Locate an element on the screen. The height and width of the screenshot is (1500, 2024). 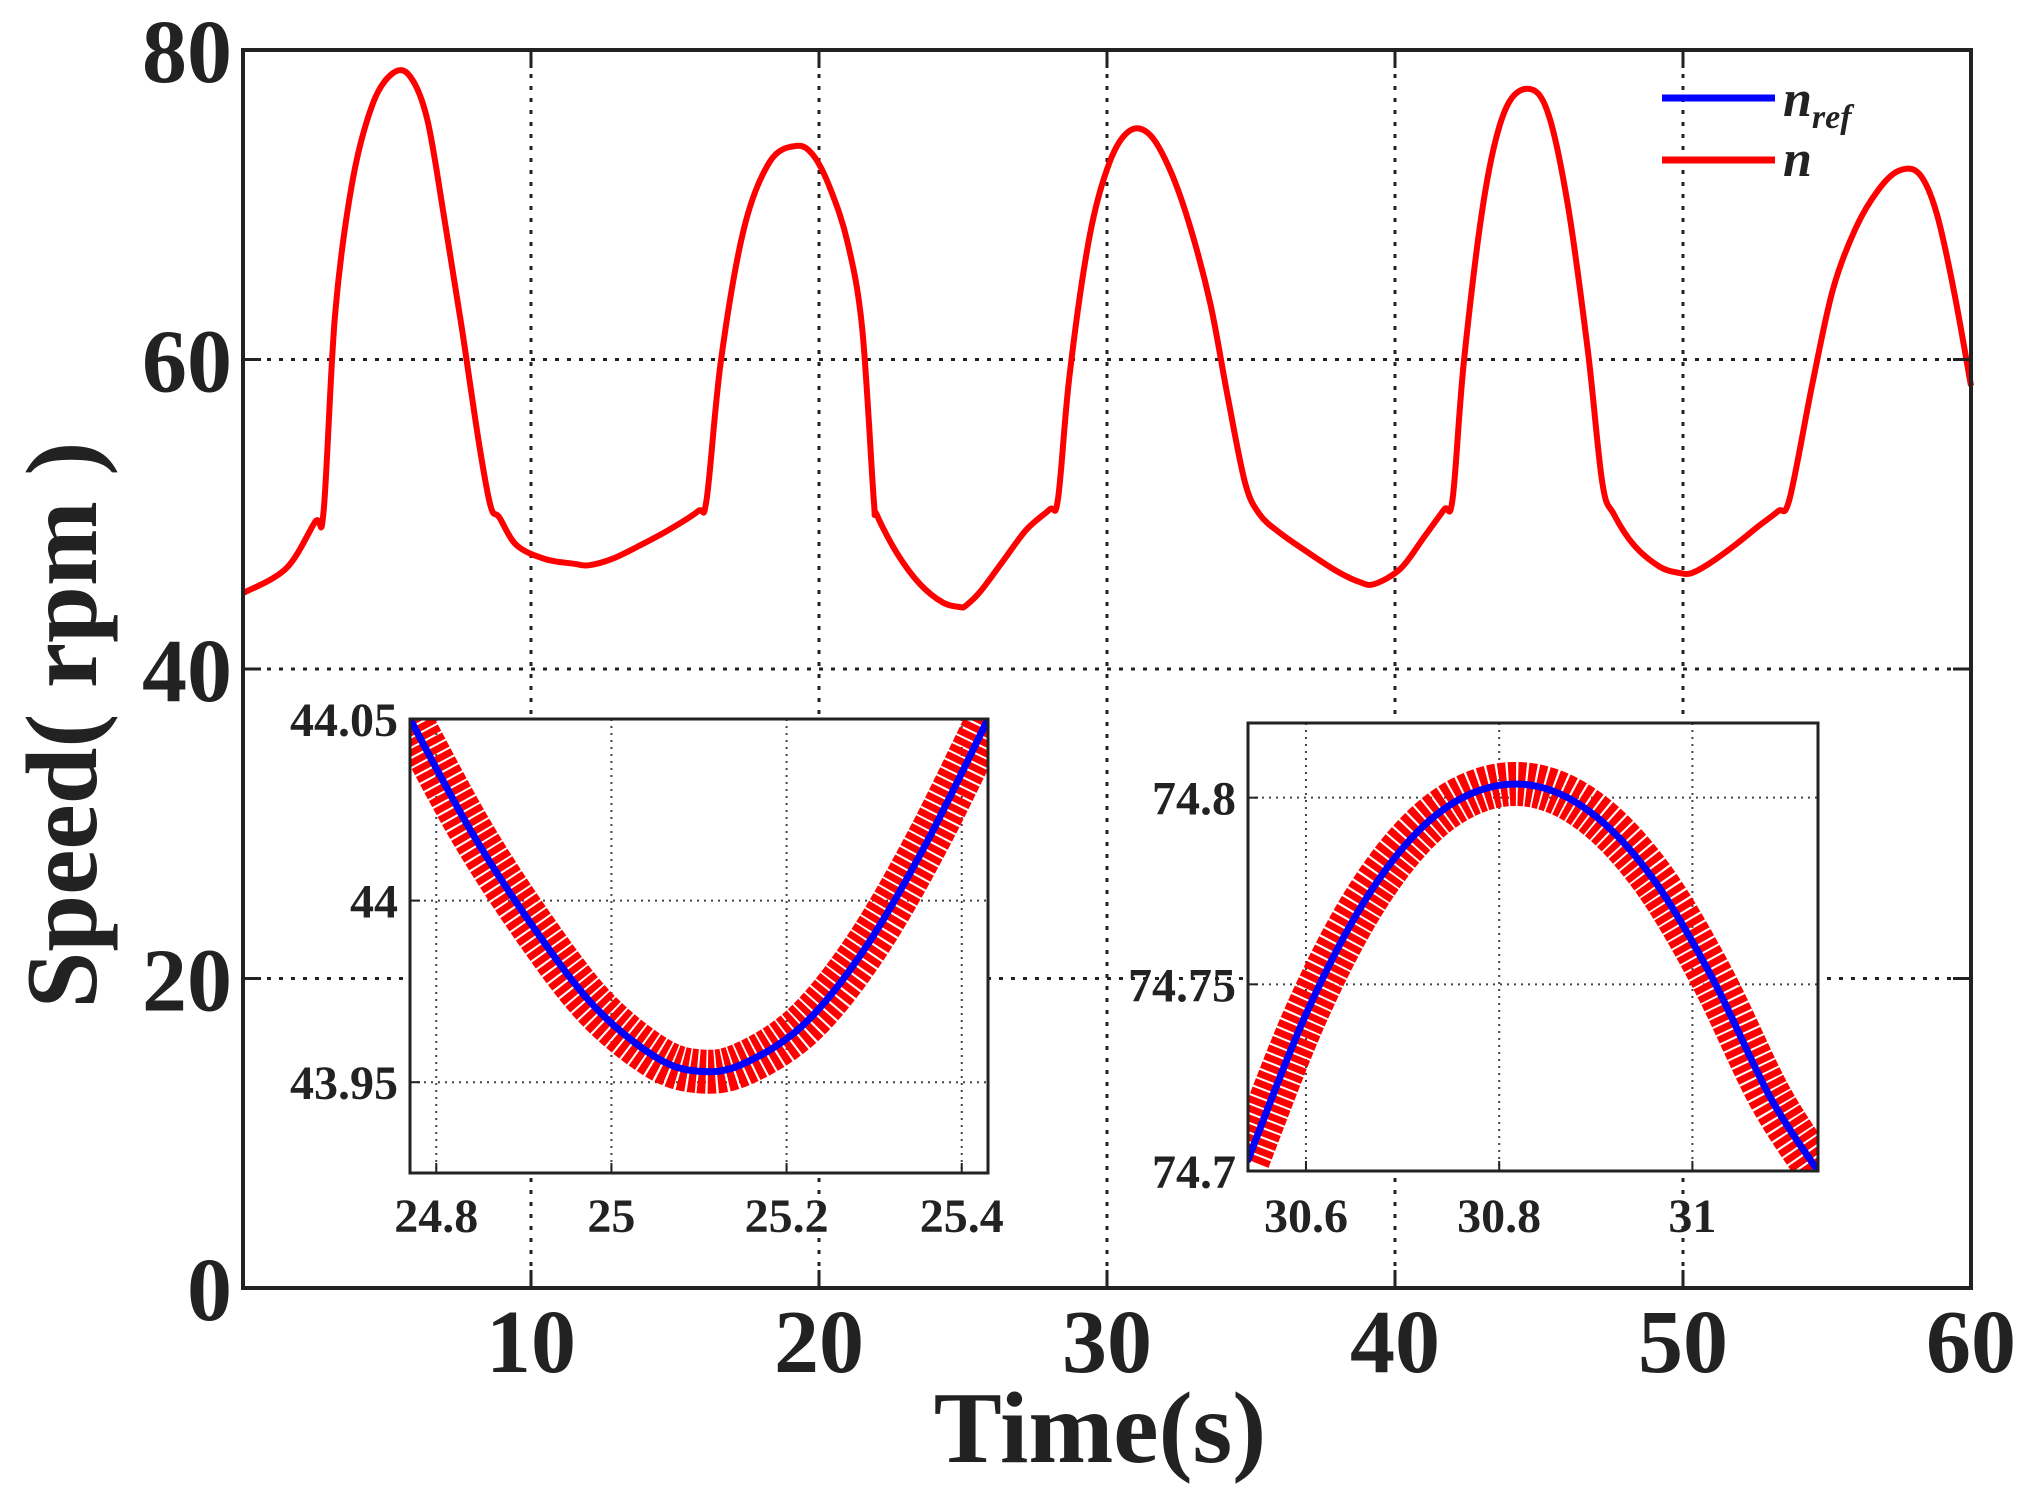
legend-label-nref-main: n is located at coordinates (1797, 99).